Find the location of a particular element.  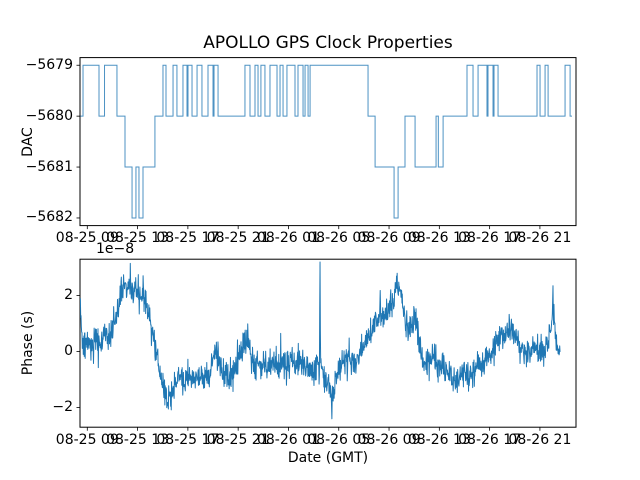

chart-title: APOLLO GPS Clock Properties is located at coordinates (328, 43).